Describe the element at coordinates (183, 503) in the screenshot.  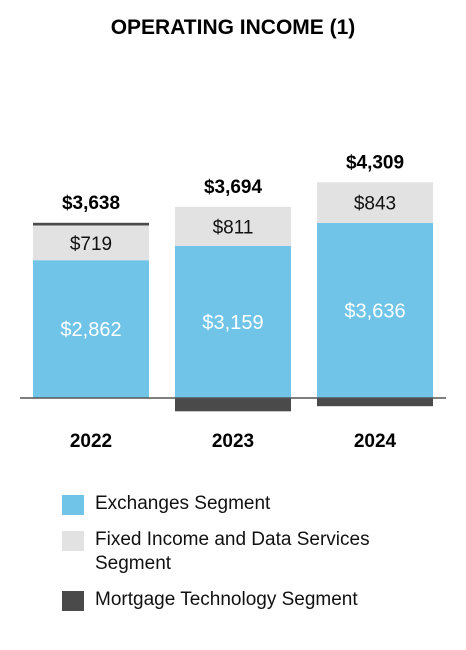
I see `legend-label-exchanges: Exchanges Segment` at that location.